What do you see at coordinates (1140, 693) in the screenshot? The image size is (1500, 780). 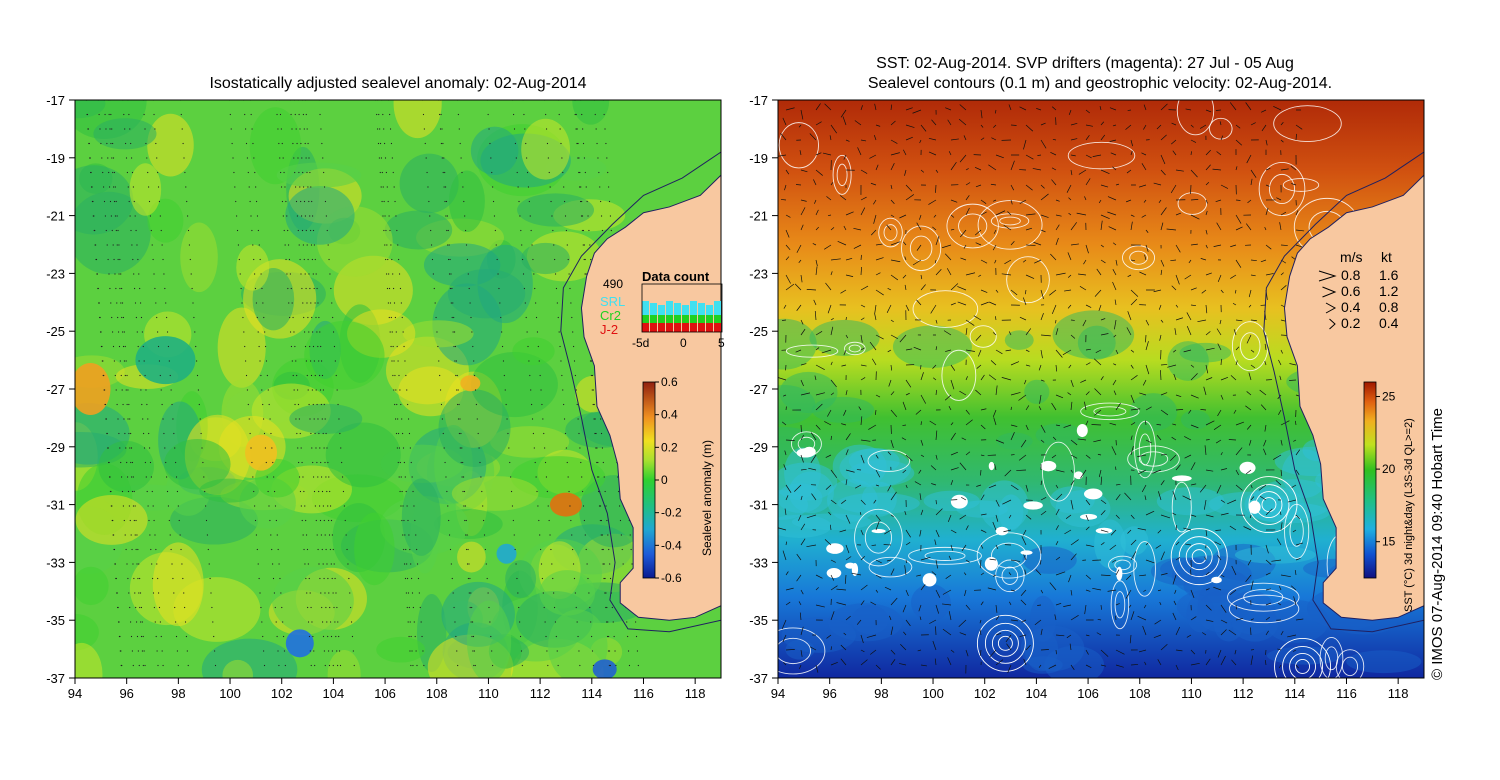 I see `x-tick-label: 108` at bounding box center [1140, 693].